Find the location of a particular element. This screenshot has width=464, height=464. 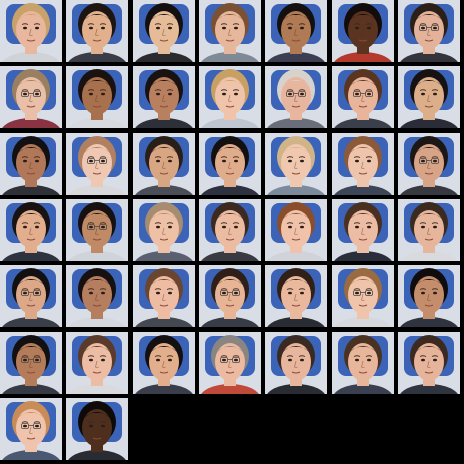

glasses-left-lens is located at coordinates (224, 293).